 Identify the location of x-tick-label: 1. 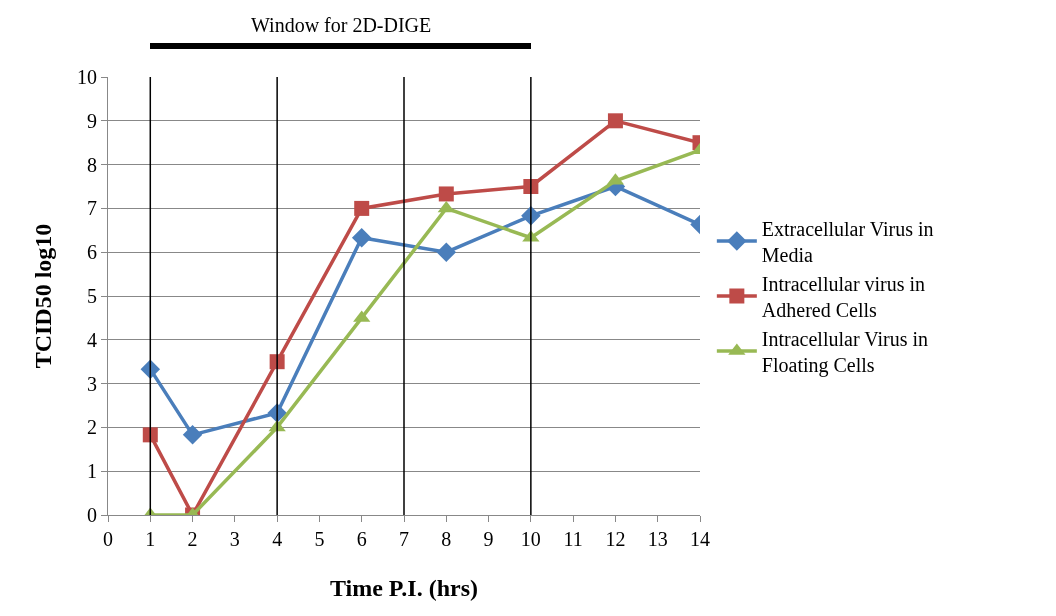
(150, 539).